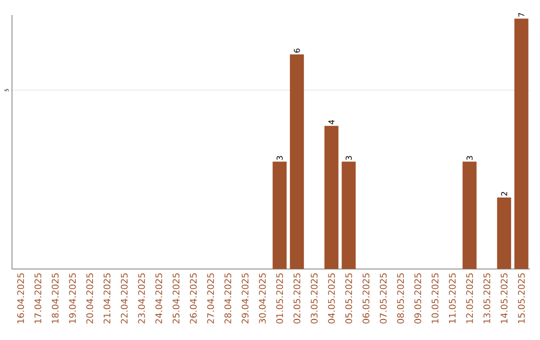  I want to click on x-tick-label: 12.05.2025, so click(469, 298).